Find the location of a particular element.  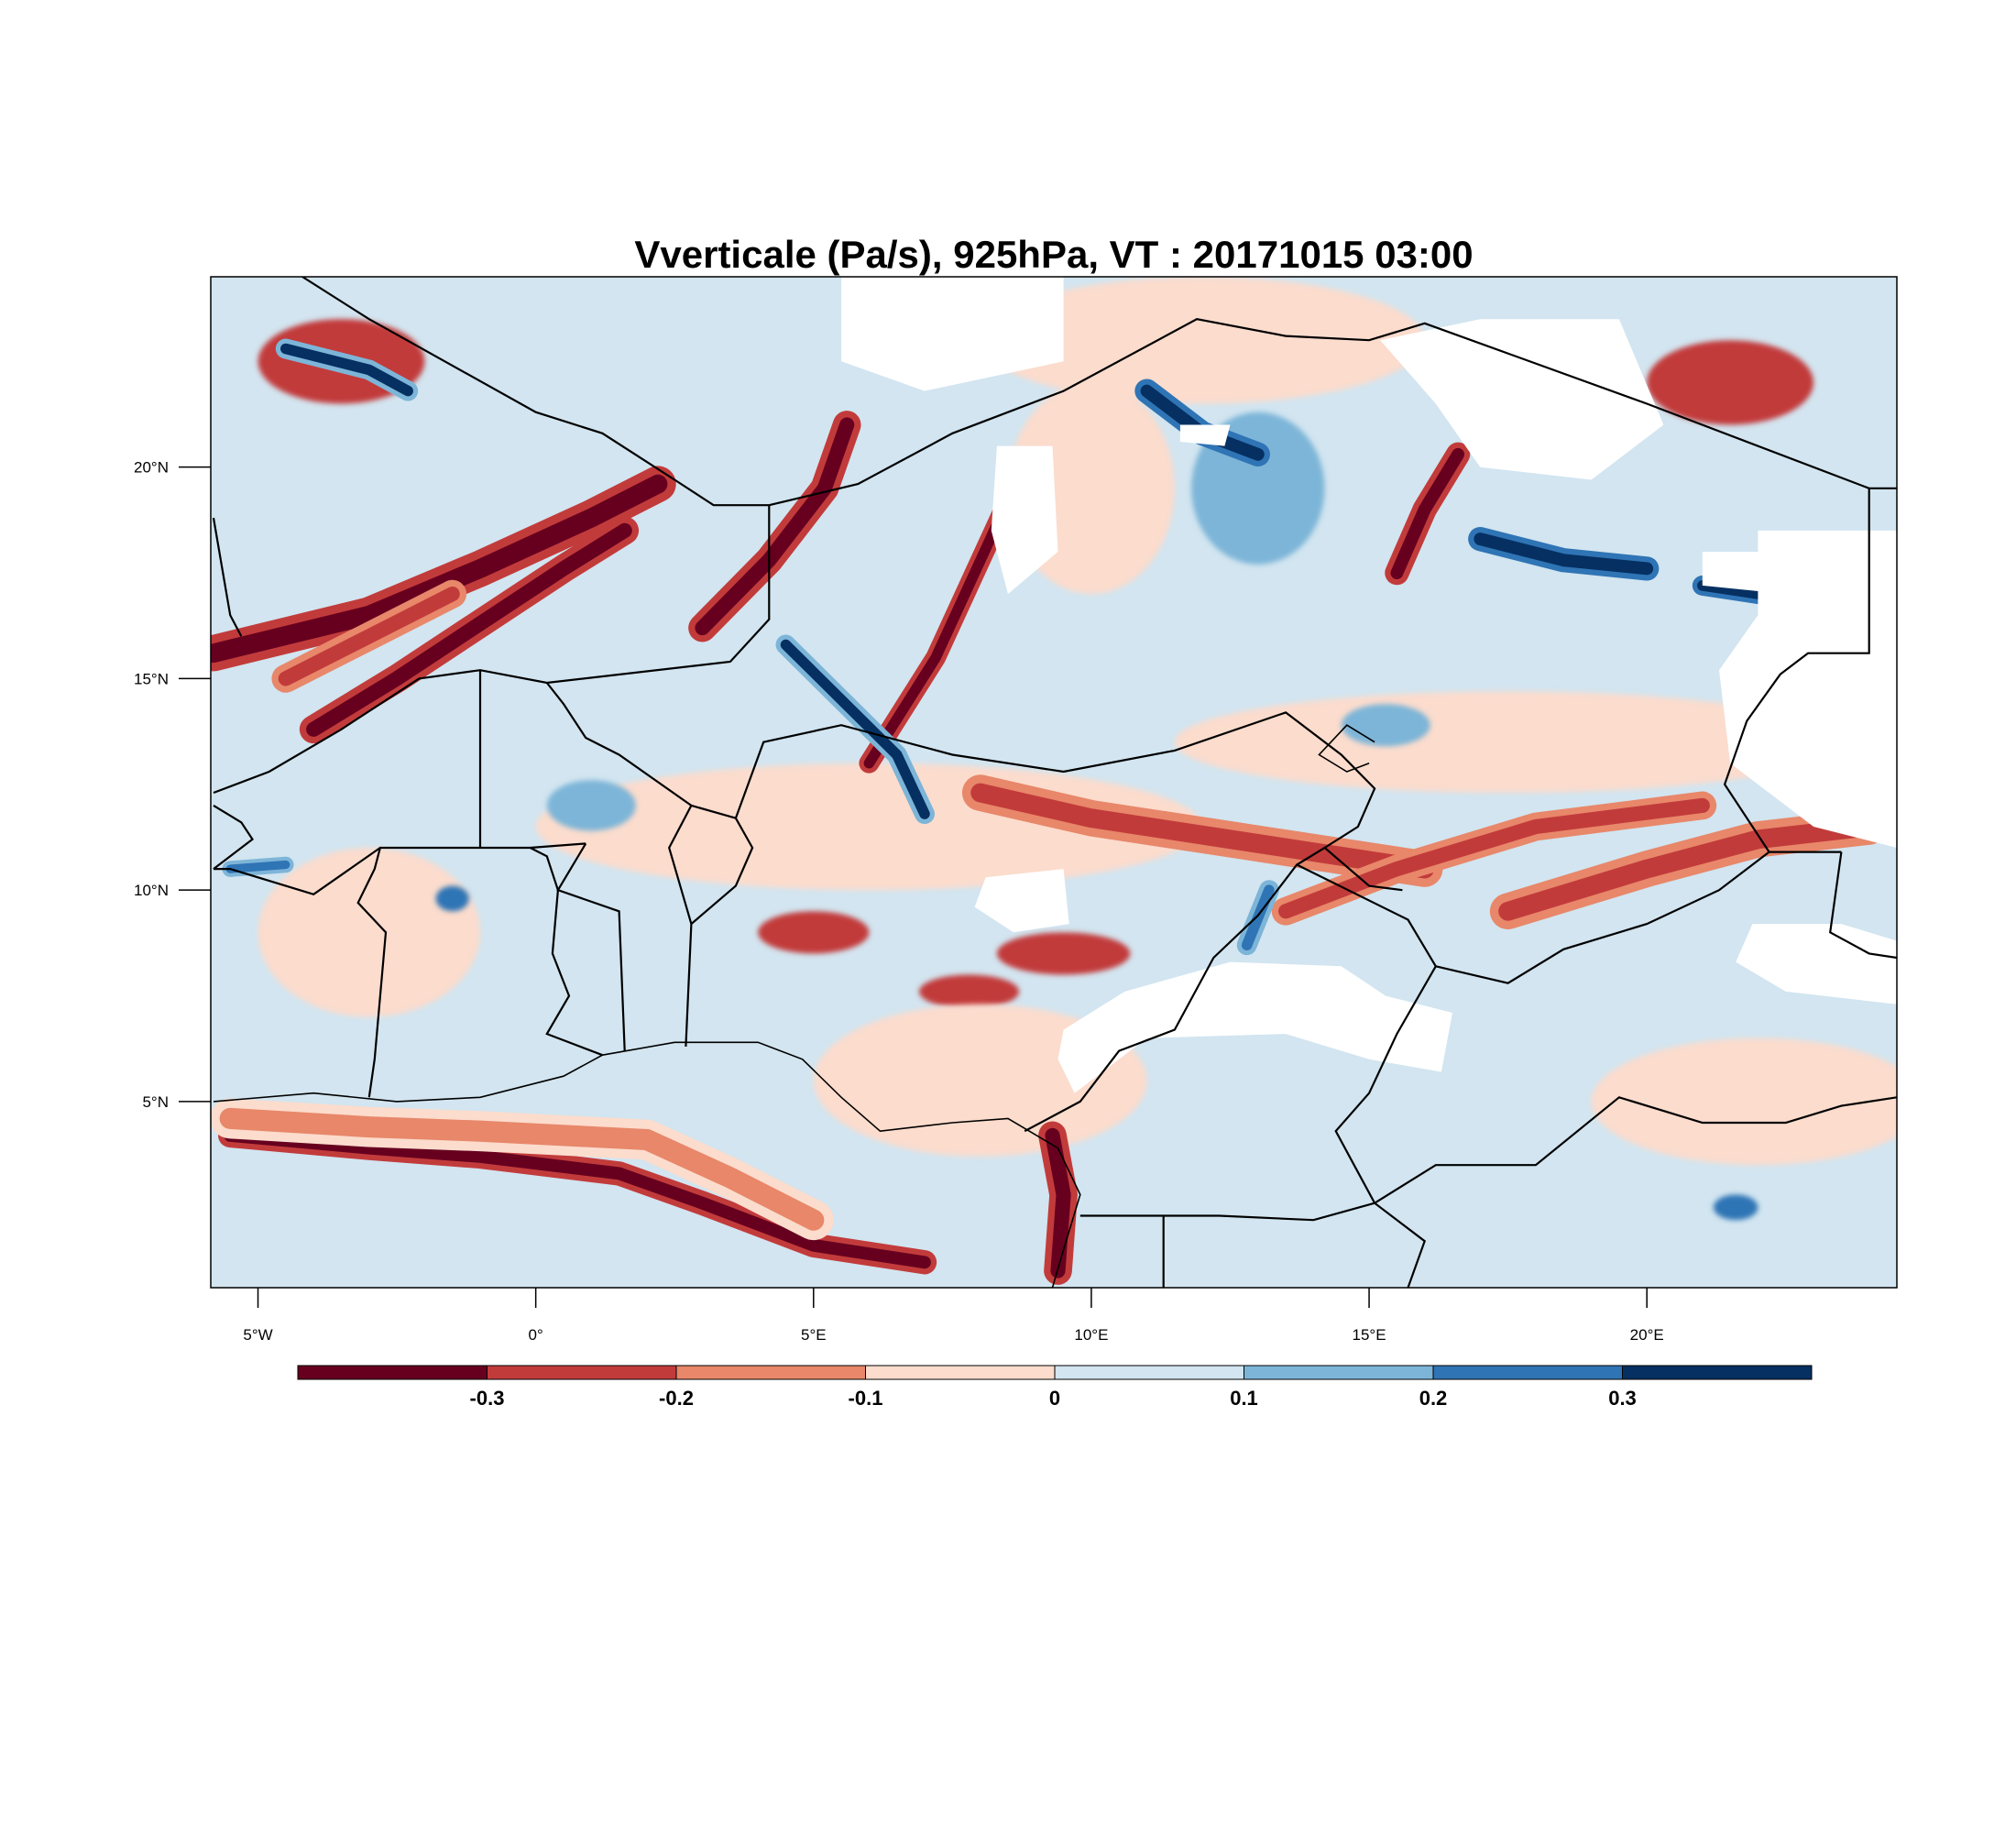

latitude-ticks: 5°N 10°N 15°N 20°N is located at coordinates (172, 785).